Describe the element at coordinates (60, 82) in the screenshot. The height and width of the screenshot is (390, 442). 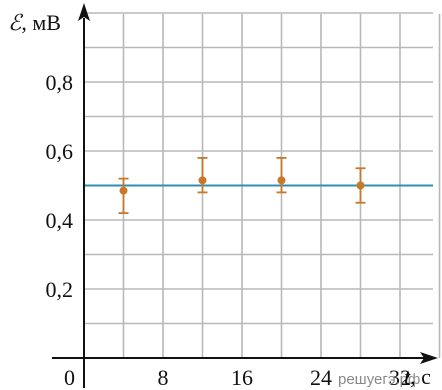
I see `y-tick-label: 0,8` at that location.